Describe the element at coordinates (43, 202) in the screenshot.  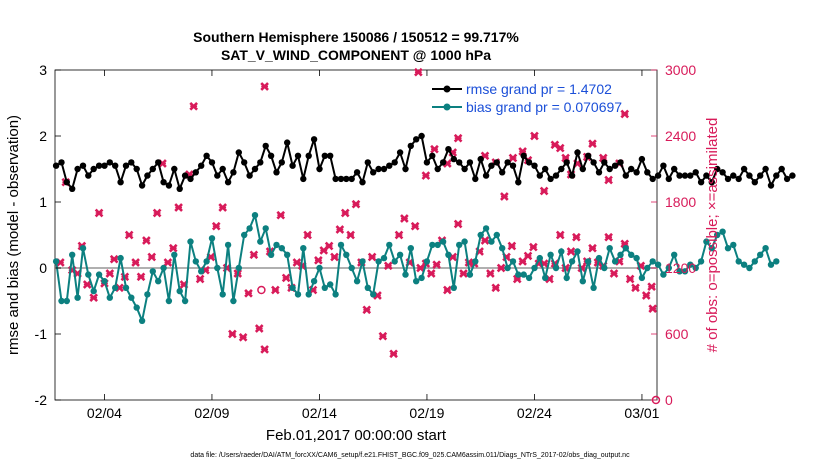
I see `y-left-tick-label: 1` at that location.